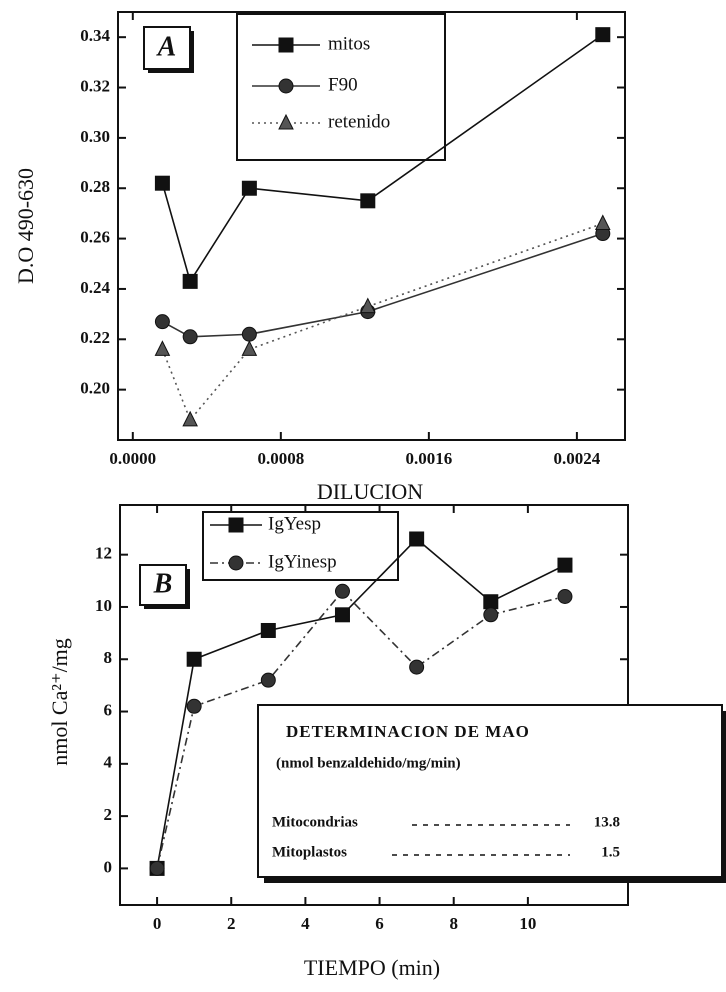 The image size is (726, 992). I want to click on panel-label: B, so click(163, 583).